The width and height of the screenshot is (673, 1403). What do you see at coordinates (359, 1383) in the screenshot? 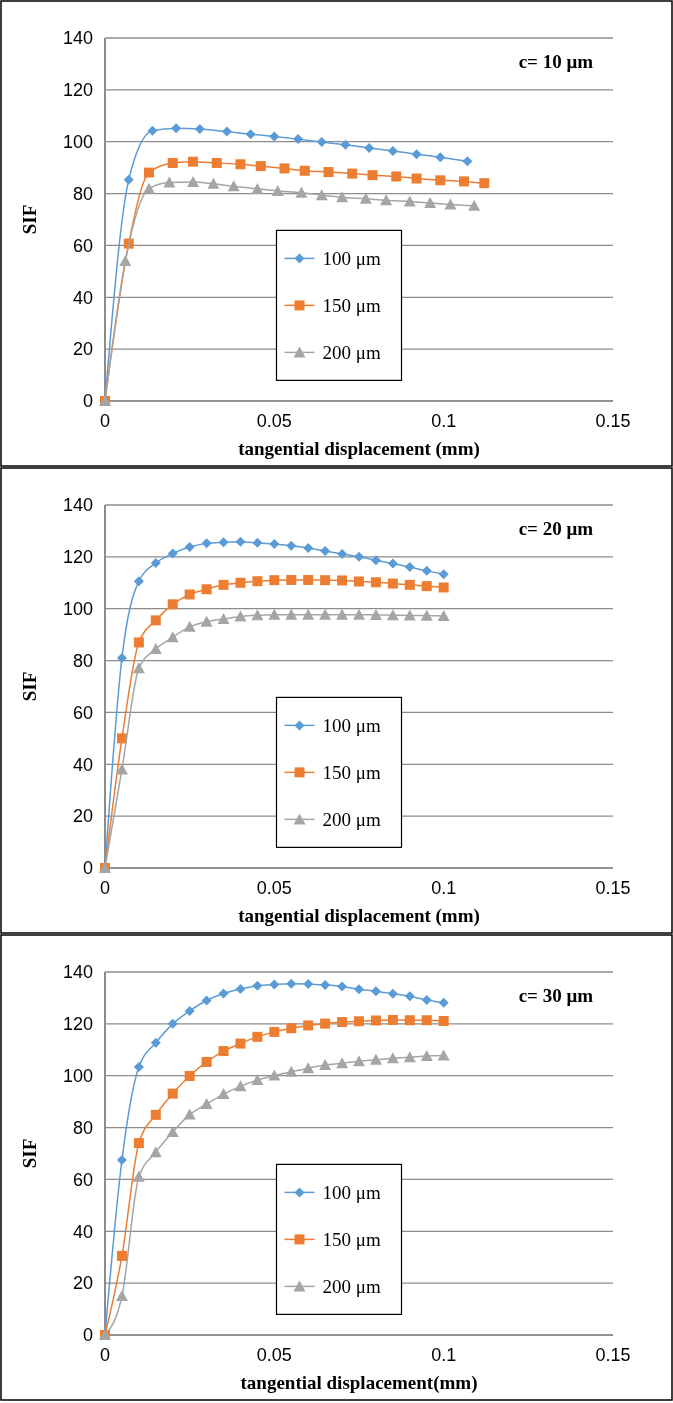
I see `x-axis-title: tangential displacement(mm)` at bounding box center [359, 1383].